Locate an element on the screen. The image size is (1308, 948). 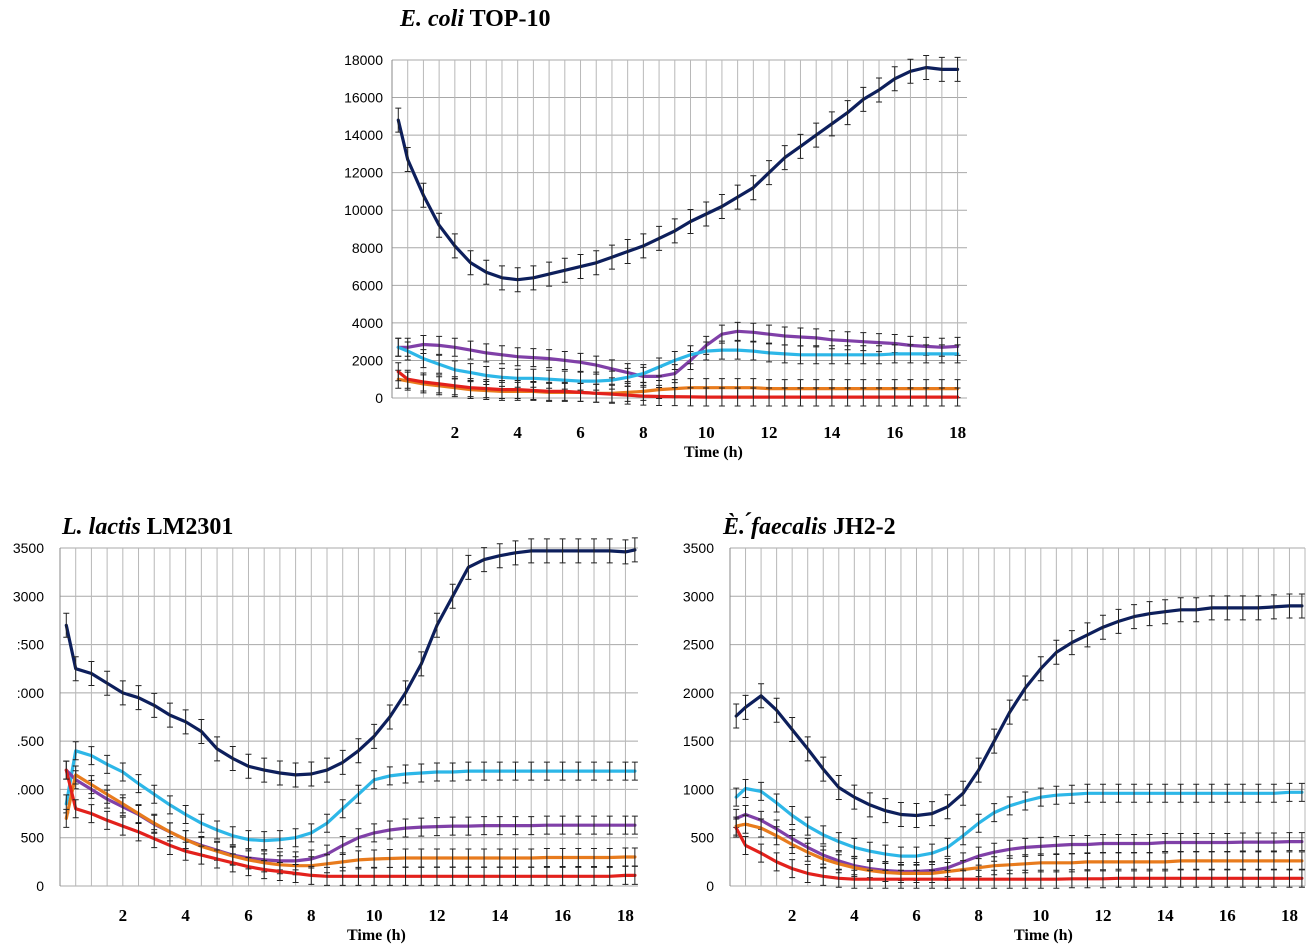
llactis-y-tick-label: 3500 is located at coordinates (28, 548).